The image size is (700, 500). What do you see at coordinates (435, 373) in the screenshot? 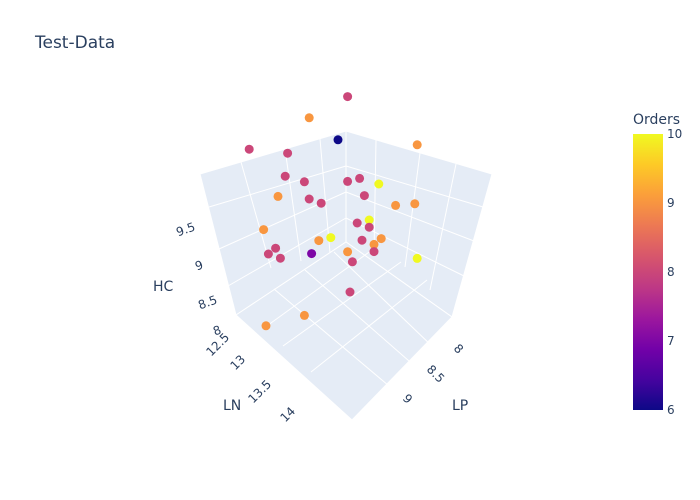
I see `x-tick-label: 8.5` at bounding box center [435, 373].